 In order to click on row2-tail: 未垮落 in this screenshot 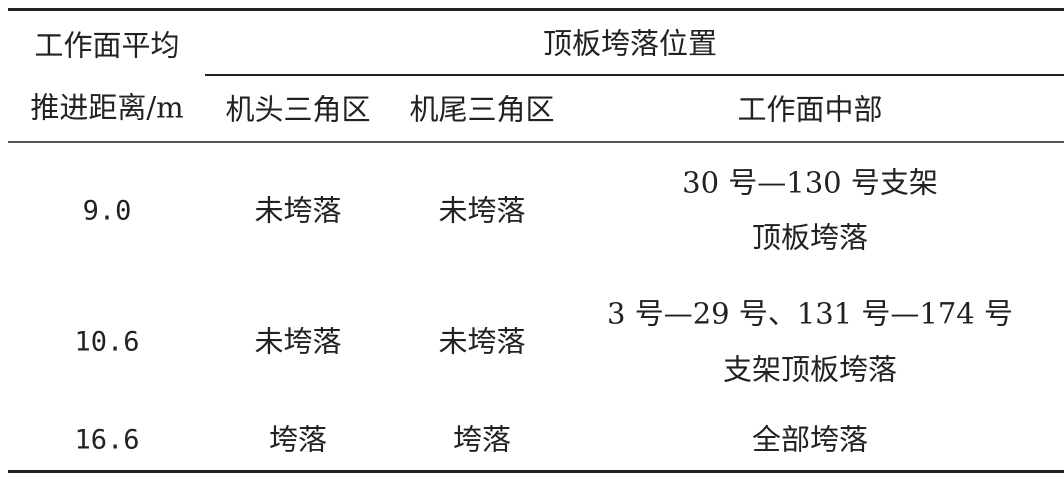, I will do `click(482, 341)`.